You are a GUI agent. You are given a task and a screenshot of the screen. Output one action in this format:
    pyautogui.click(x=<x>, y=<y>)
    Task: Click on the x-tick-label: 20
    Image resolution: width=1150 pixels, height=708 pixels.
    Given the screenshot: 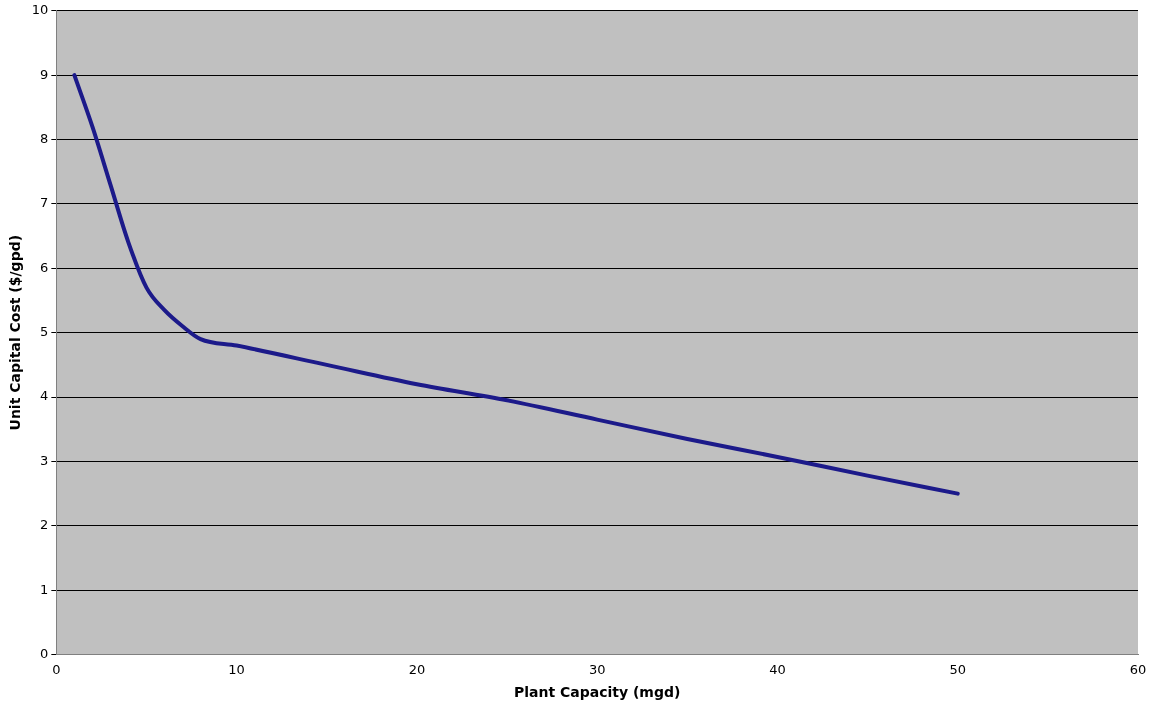 What is the action you would take?
    pyautogui.click(x=417, y=669)
    